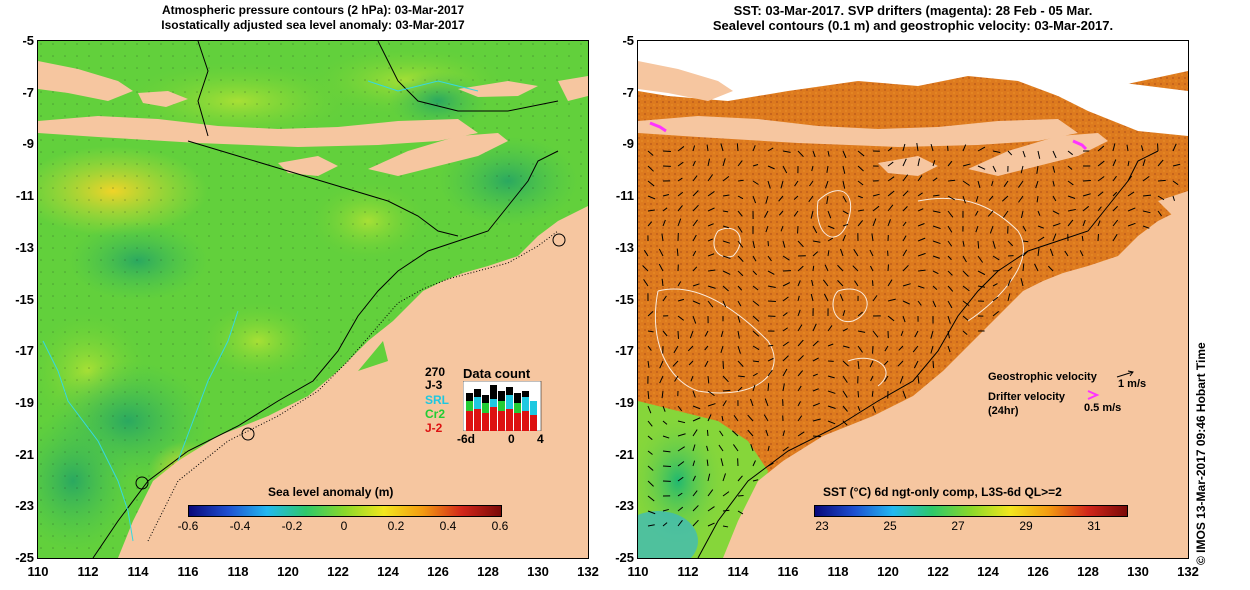  What do you see at coordinates (1103, 408) in the screenshot?
I see `drifter-velocity-scale: 0.5 m/s` at bounding box center [1103, 408].